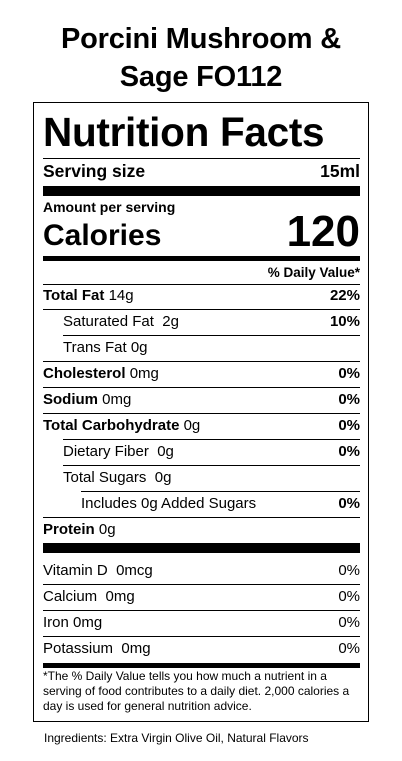 The width and height of the screenshot is (402, 761). Describe the element at coordinates (70, 596) in the screenshot. I see `vitamin-name: Calcium` at that location.